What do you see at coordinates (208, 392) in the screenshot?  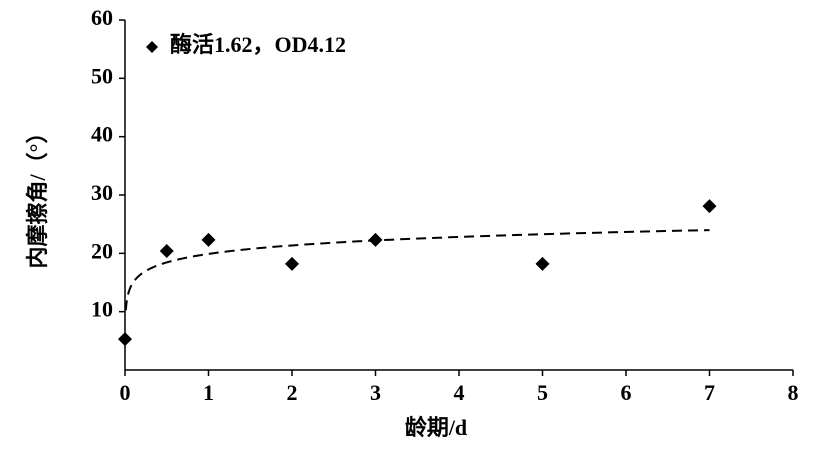 I see `x-tick-label: 1` at bounding box center [208, 392].